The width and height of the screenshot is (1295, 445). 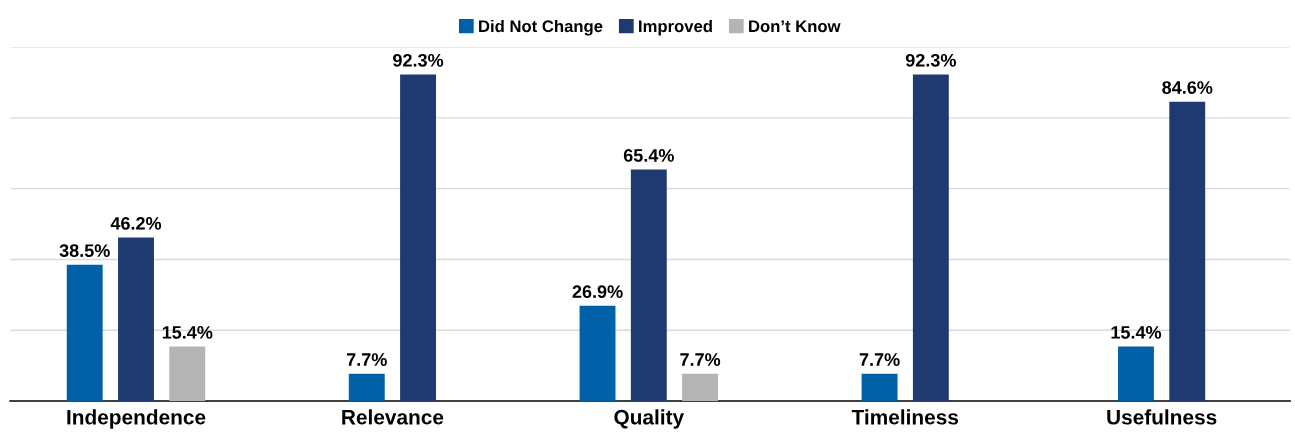 I want to click on data-label: 38.5%, so click(x=84, y=251).